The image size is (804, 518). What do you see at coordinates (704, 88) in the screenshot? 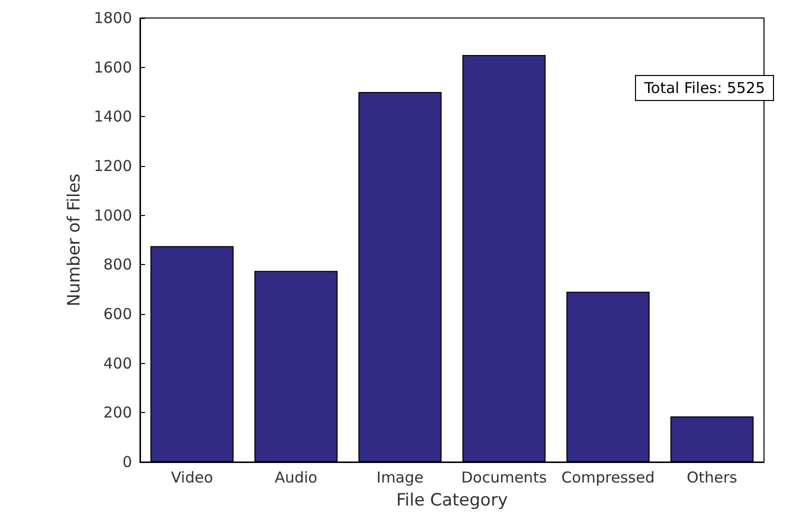
I see `annotation: Total Files: 5525` at bounding box center [704, 88].